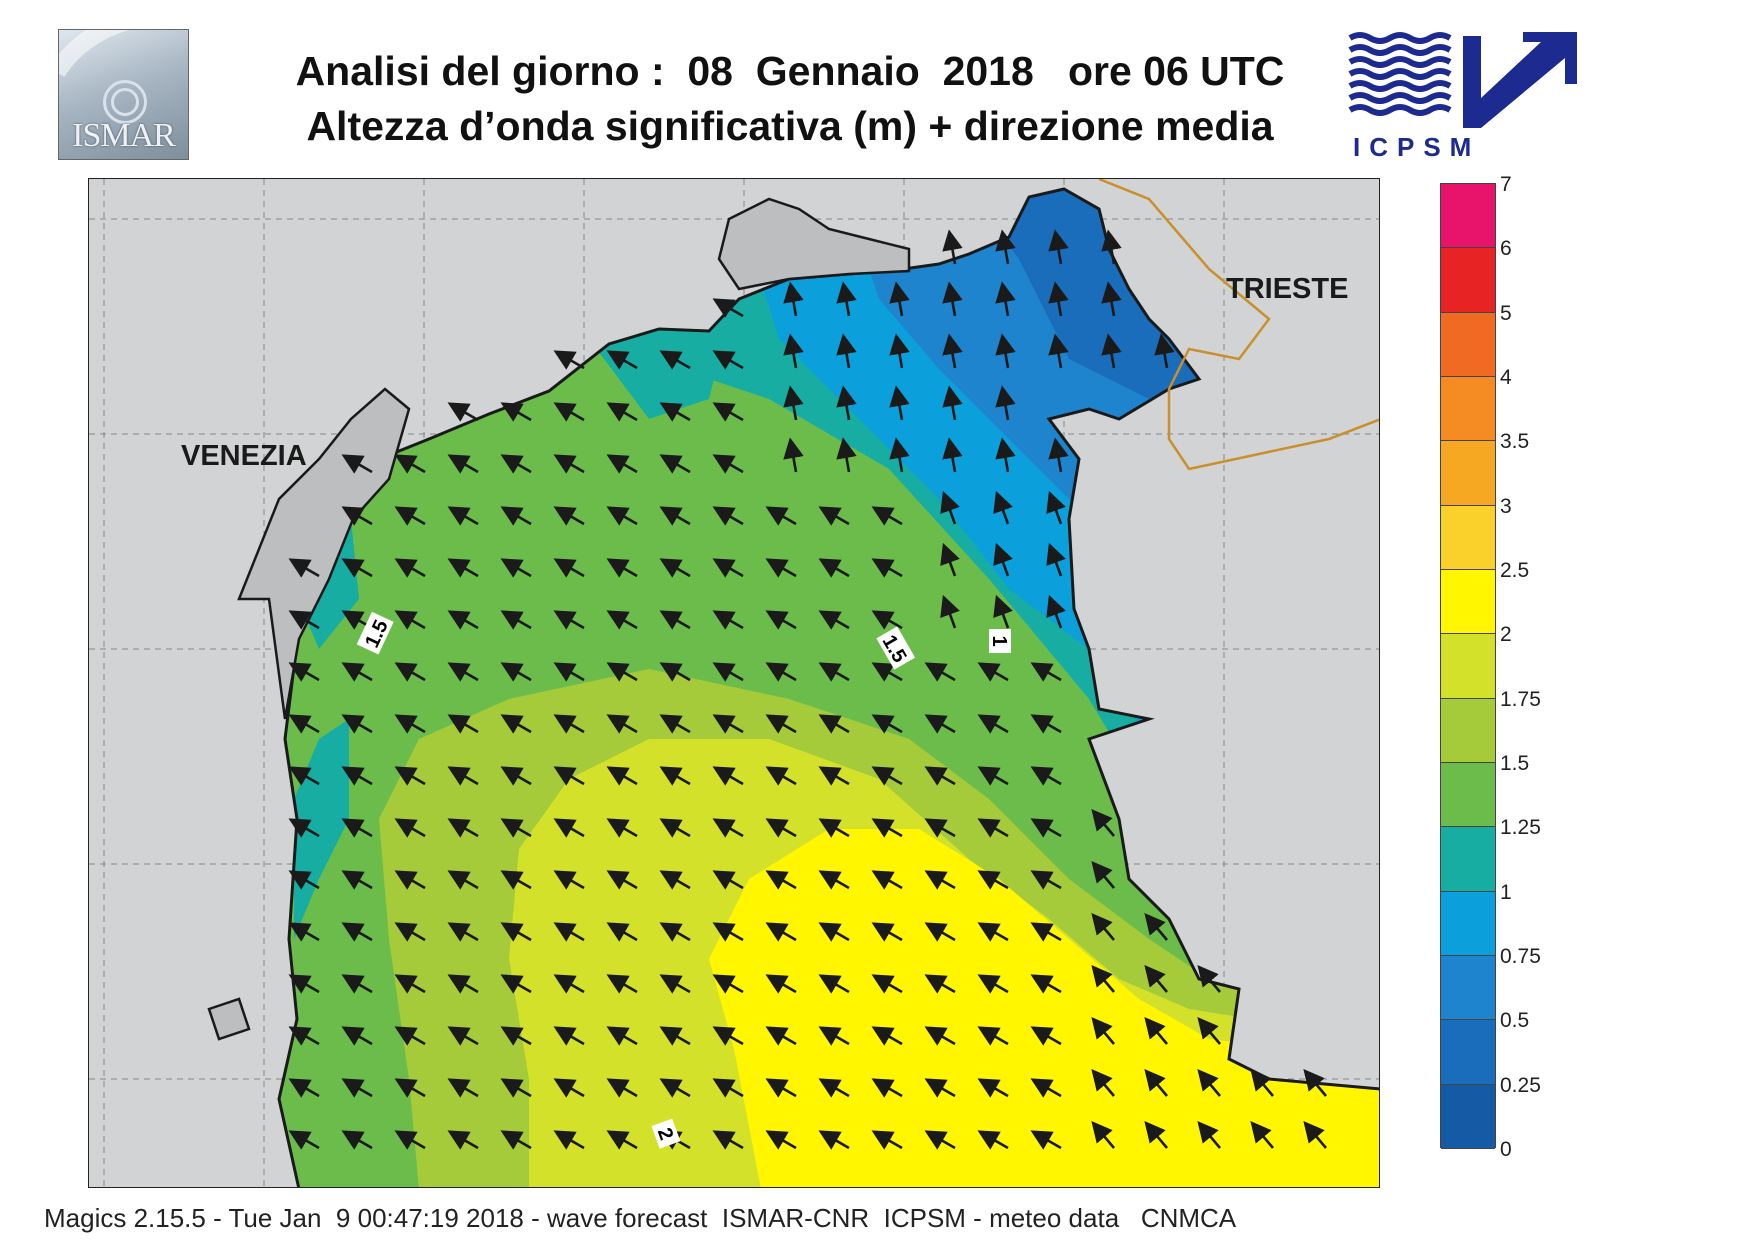 This screenshot has height=1242, width=1755. What do you see at coordinates (125, 102) in the screenshot?
I see `ismar-ring-inner-icon` at bounding box center [125, 102].